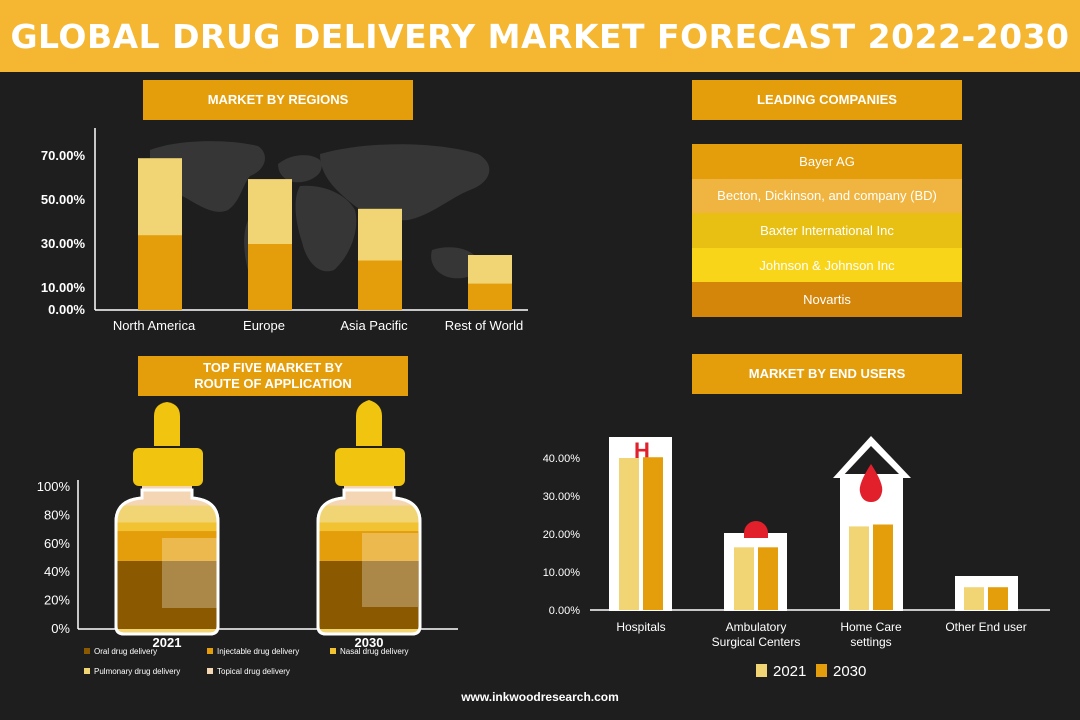 The width and height of the screenshot is (1080, 720). I want to click on x-tick-label: Asia Pacific, so click(374, 325).